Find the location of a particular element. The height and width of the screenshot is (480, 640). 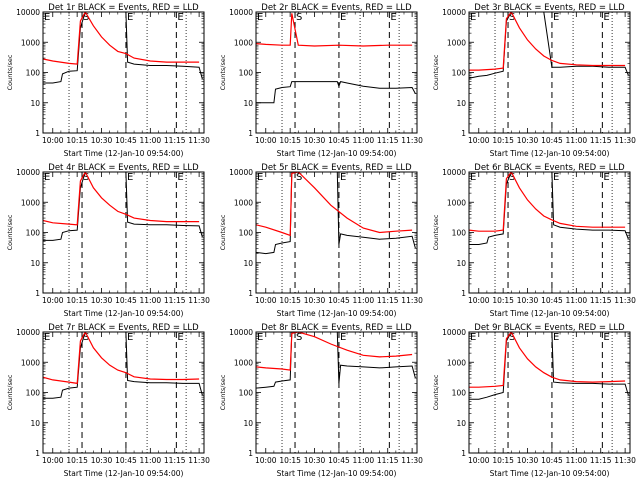

panel-title: Det 3r BLACK = Events, RED = LLD is located at coordinates (549, 8).